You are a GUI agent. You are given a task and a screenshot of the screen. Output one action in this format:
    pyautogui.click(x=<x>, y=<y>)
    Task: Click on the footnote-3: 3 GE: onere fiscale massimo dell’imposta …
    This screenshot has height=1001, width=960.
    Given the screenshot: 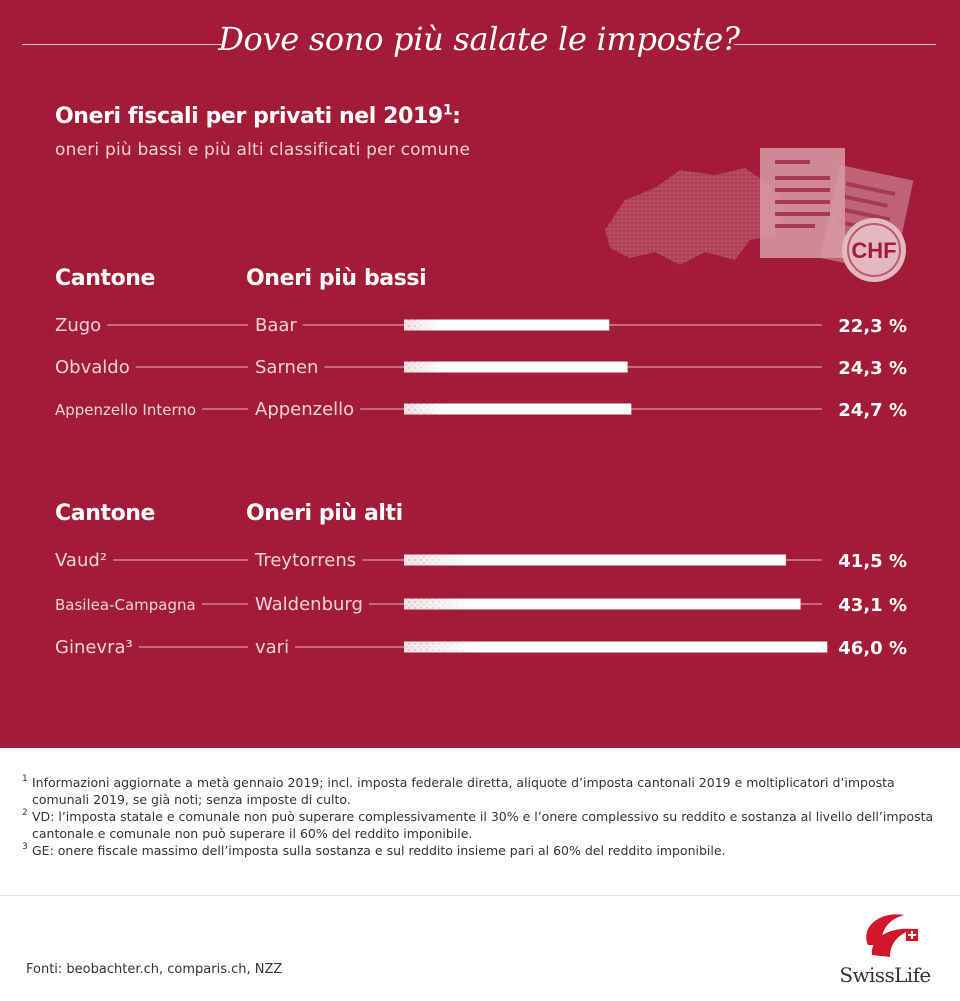 What is the action you would take?
    pyautogui.click(x=482, y=850)
    